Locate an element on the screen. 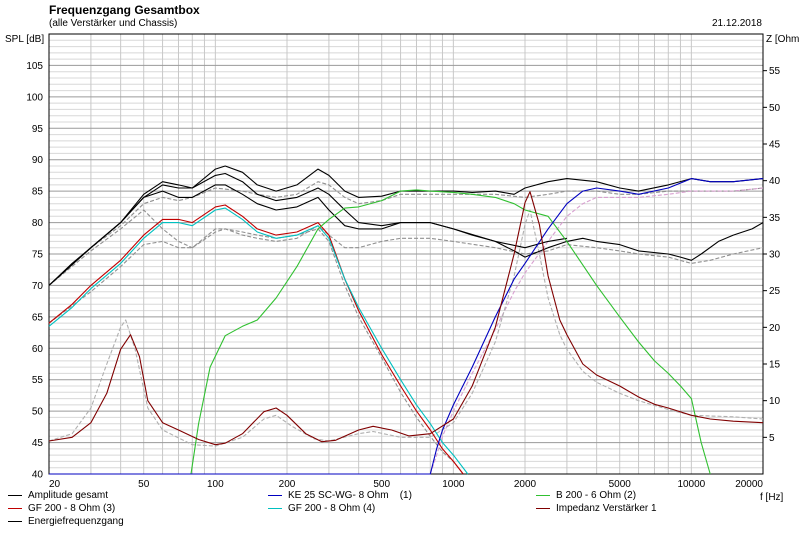 The image size is (800, 534). y-tick-label: 80 is located at coordinates (38, 223).